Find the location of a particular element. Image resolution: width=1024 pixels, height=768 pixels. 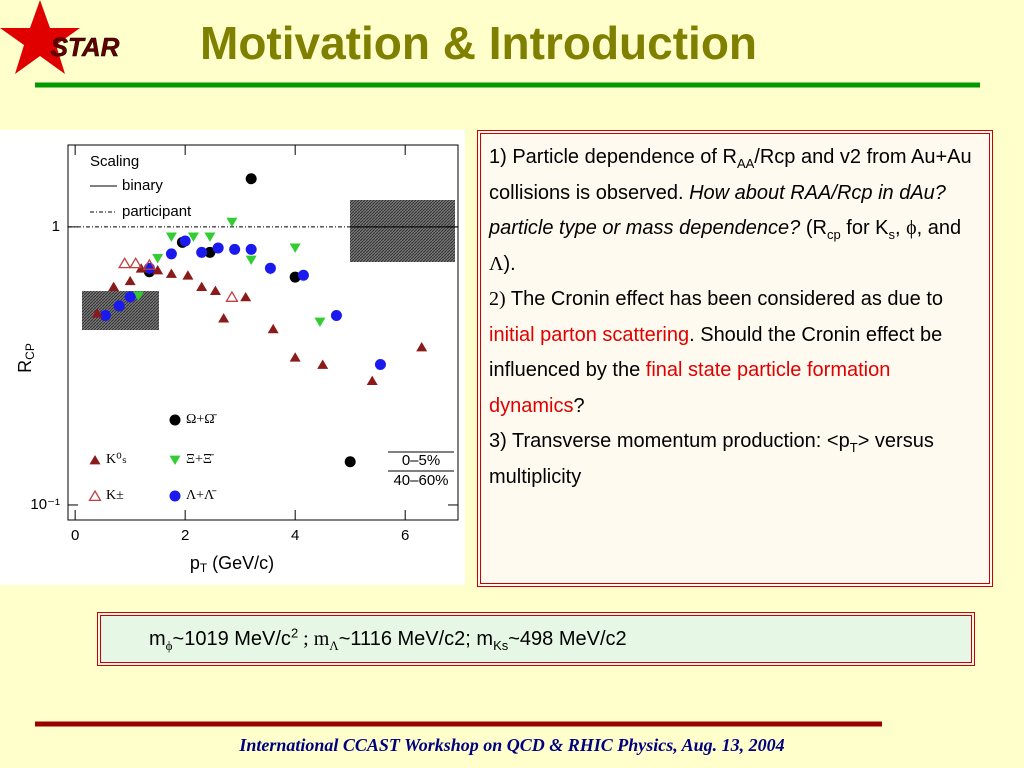

text-run: AA is located at coordinates (745, 163).